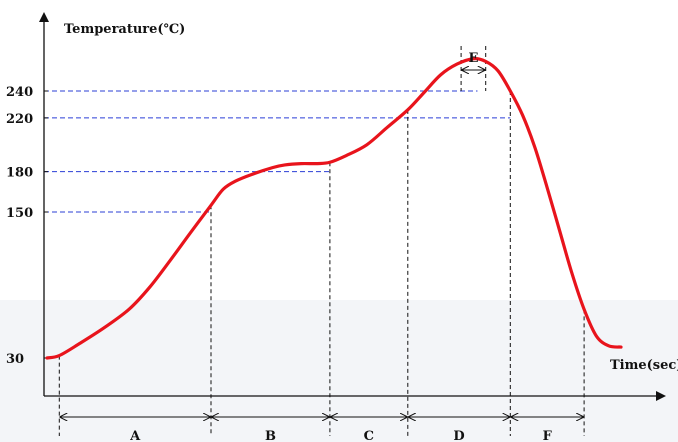 This screenshot has width=678, height=442. What do you see at coordinates (135, 435) in the screenshot?
I see `segment-label-A: A` at bounding box center [135, 435].